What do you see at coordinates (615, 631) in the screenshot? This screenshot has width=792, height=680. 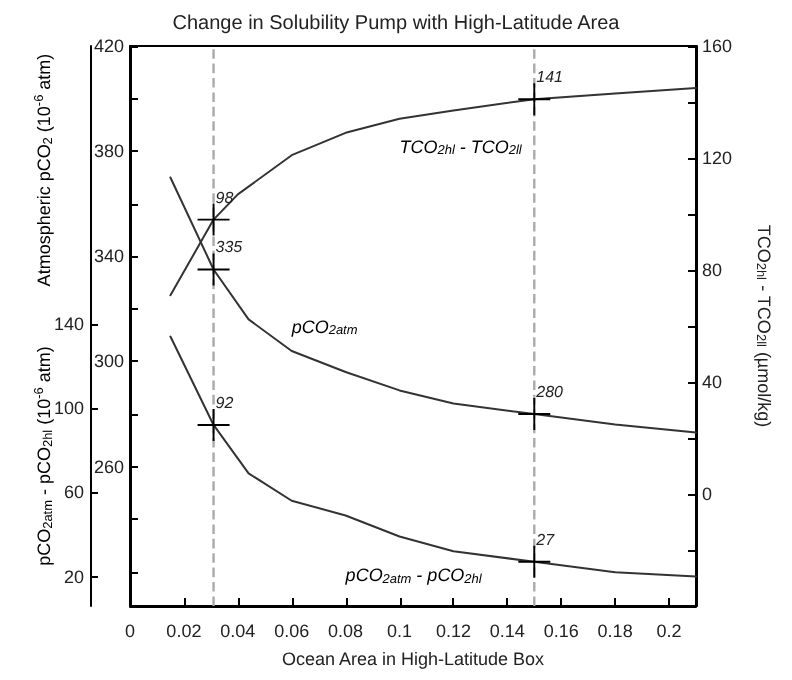 I see `x-tick-label: 0.18` at bounding box center [615, 631].